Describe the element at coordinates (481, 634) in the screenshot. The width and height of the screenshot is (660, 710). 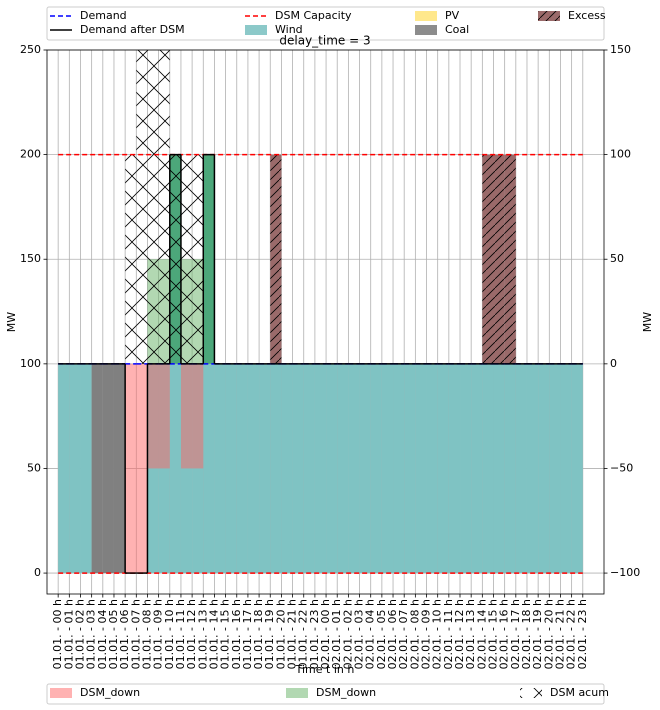
I see `x-tick-label: 02.01. - 14 h` at that location.